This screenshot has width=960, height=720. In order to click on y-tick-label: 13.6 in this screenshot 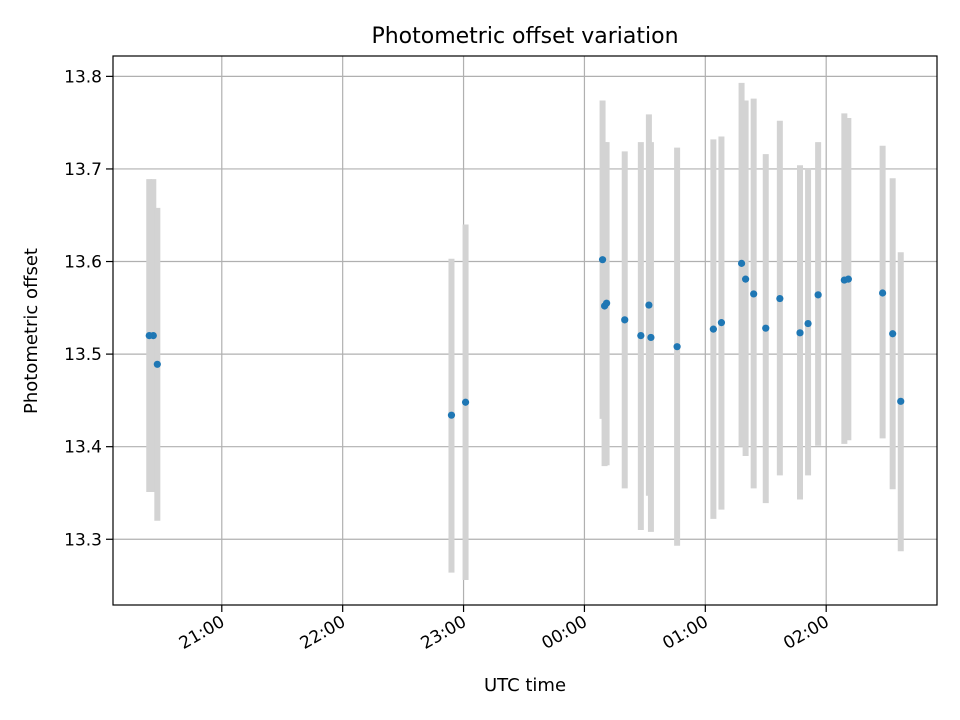, I will do `click(83, 263)`.